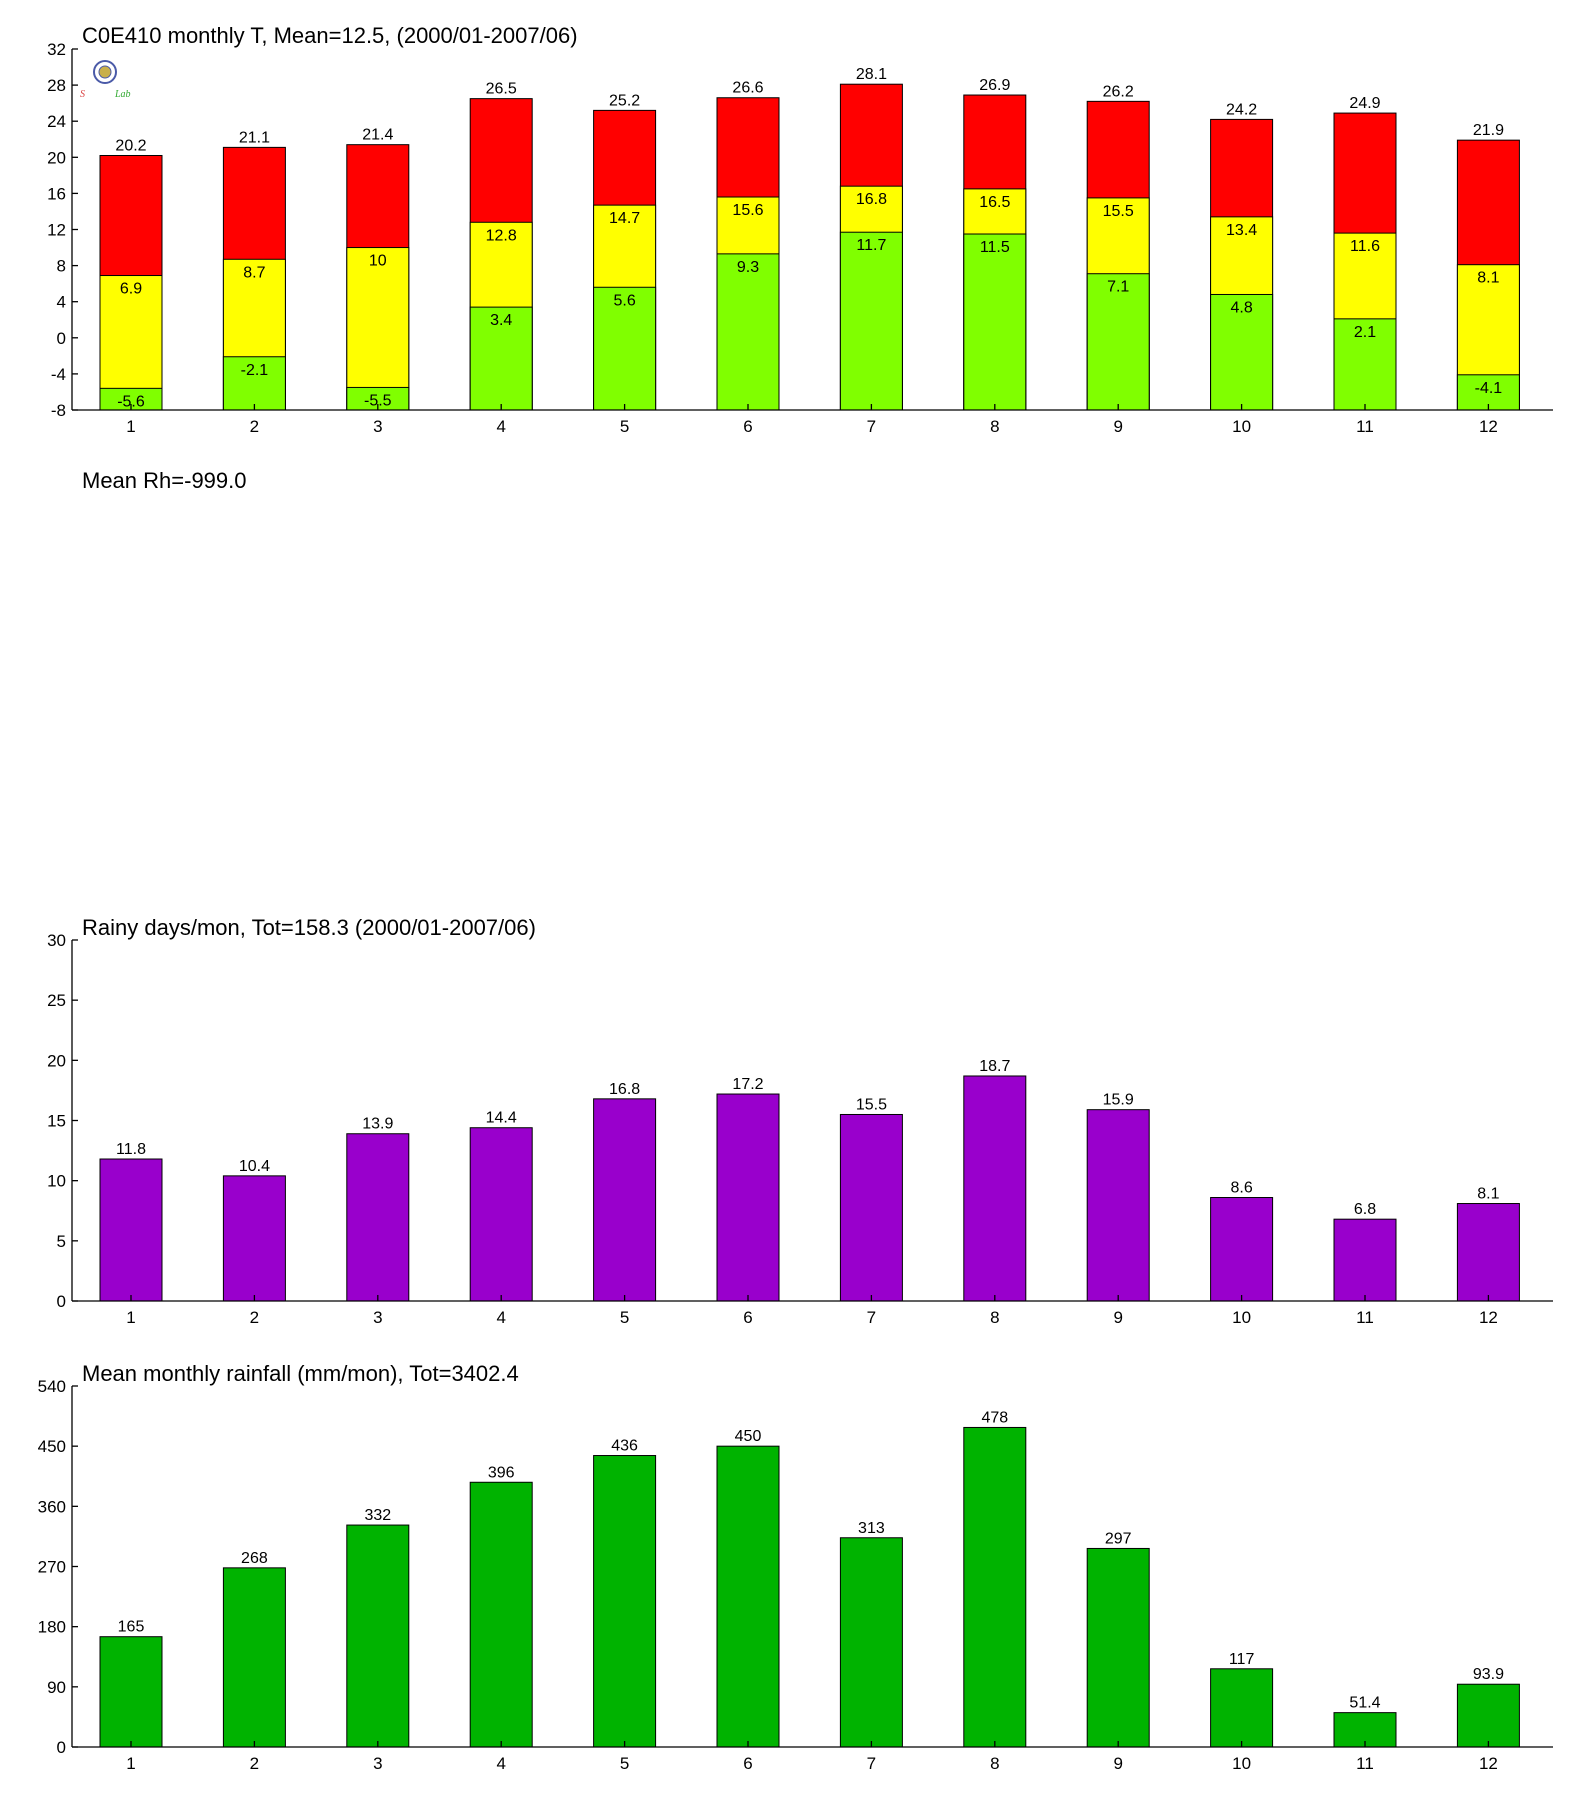  I want to click on rainfall-bar-label: 93.9, so click(1488, 1674).